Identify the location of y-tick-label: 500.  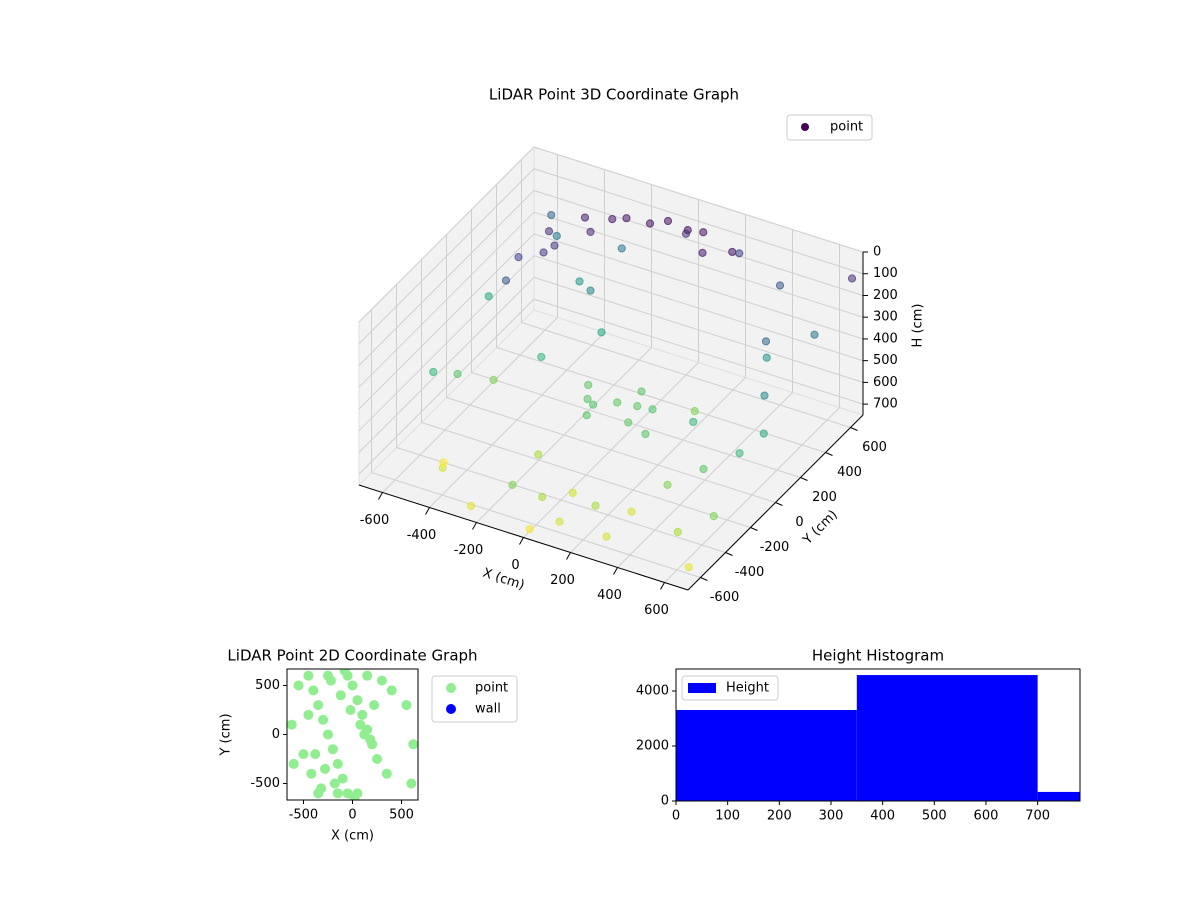
(267, 685).